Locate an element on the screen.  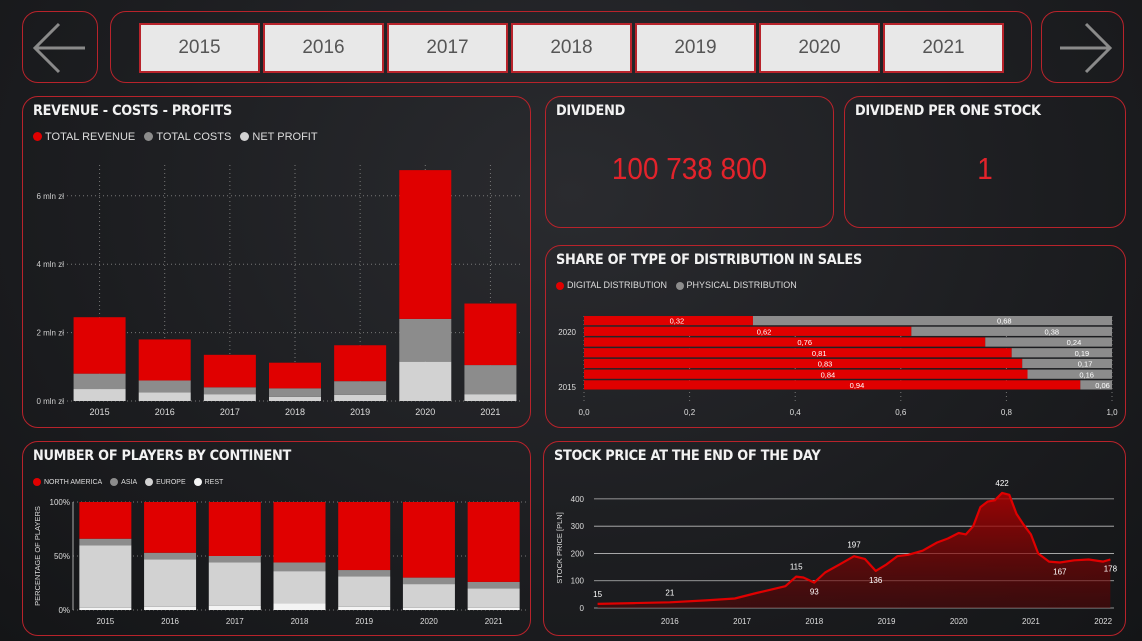
data-label: 136 is located at coordinates (876, 580).